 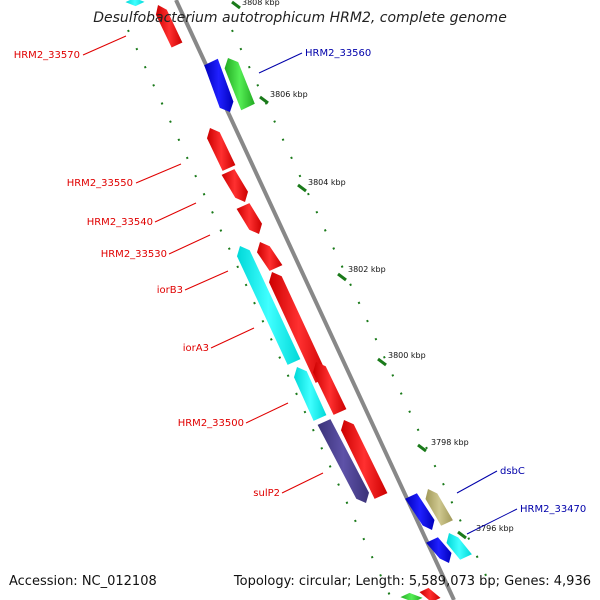 I want to click on gene-label: iorA3, so click(x=196, y=348).